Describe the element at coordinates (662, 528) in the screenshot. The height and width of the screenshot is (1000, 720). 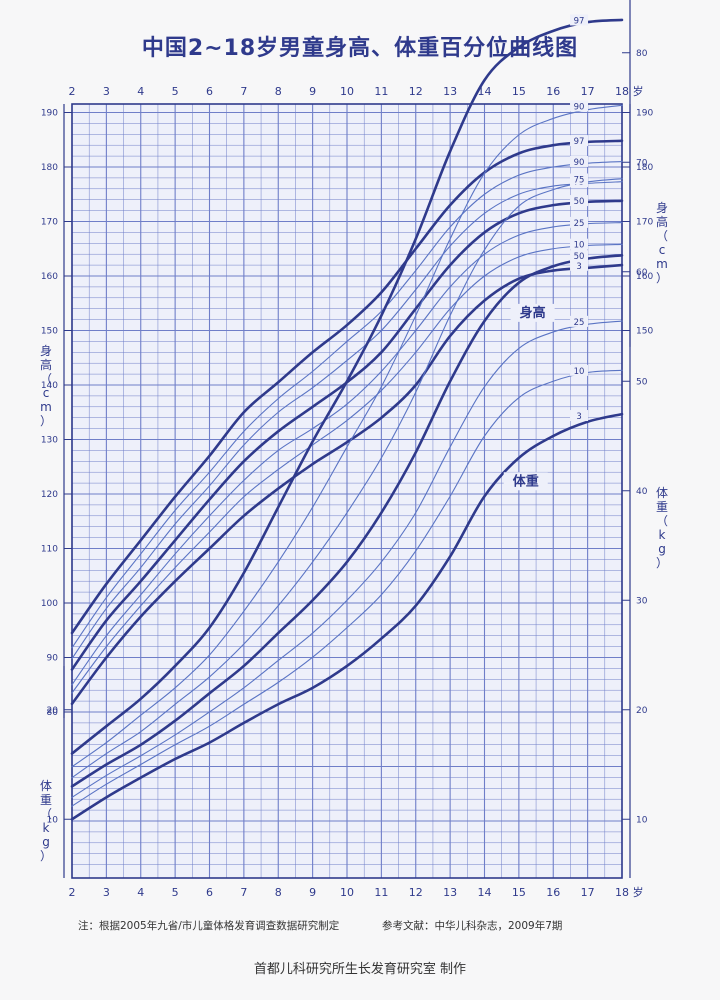
I see `weight-axis-title-right: 体重（ k g）` at that location.